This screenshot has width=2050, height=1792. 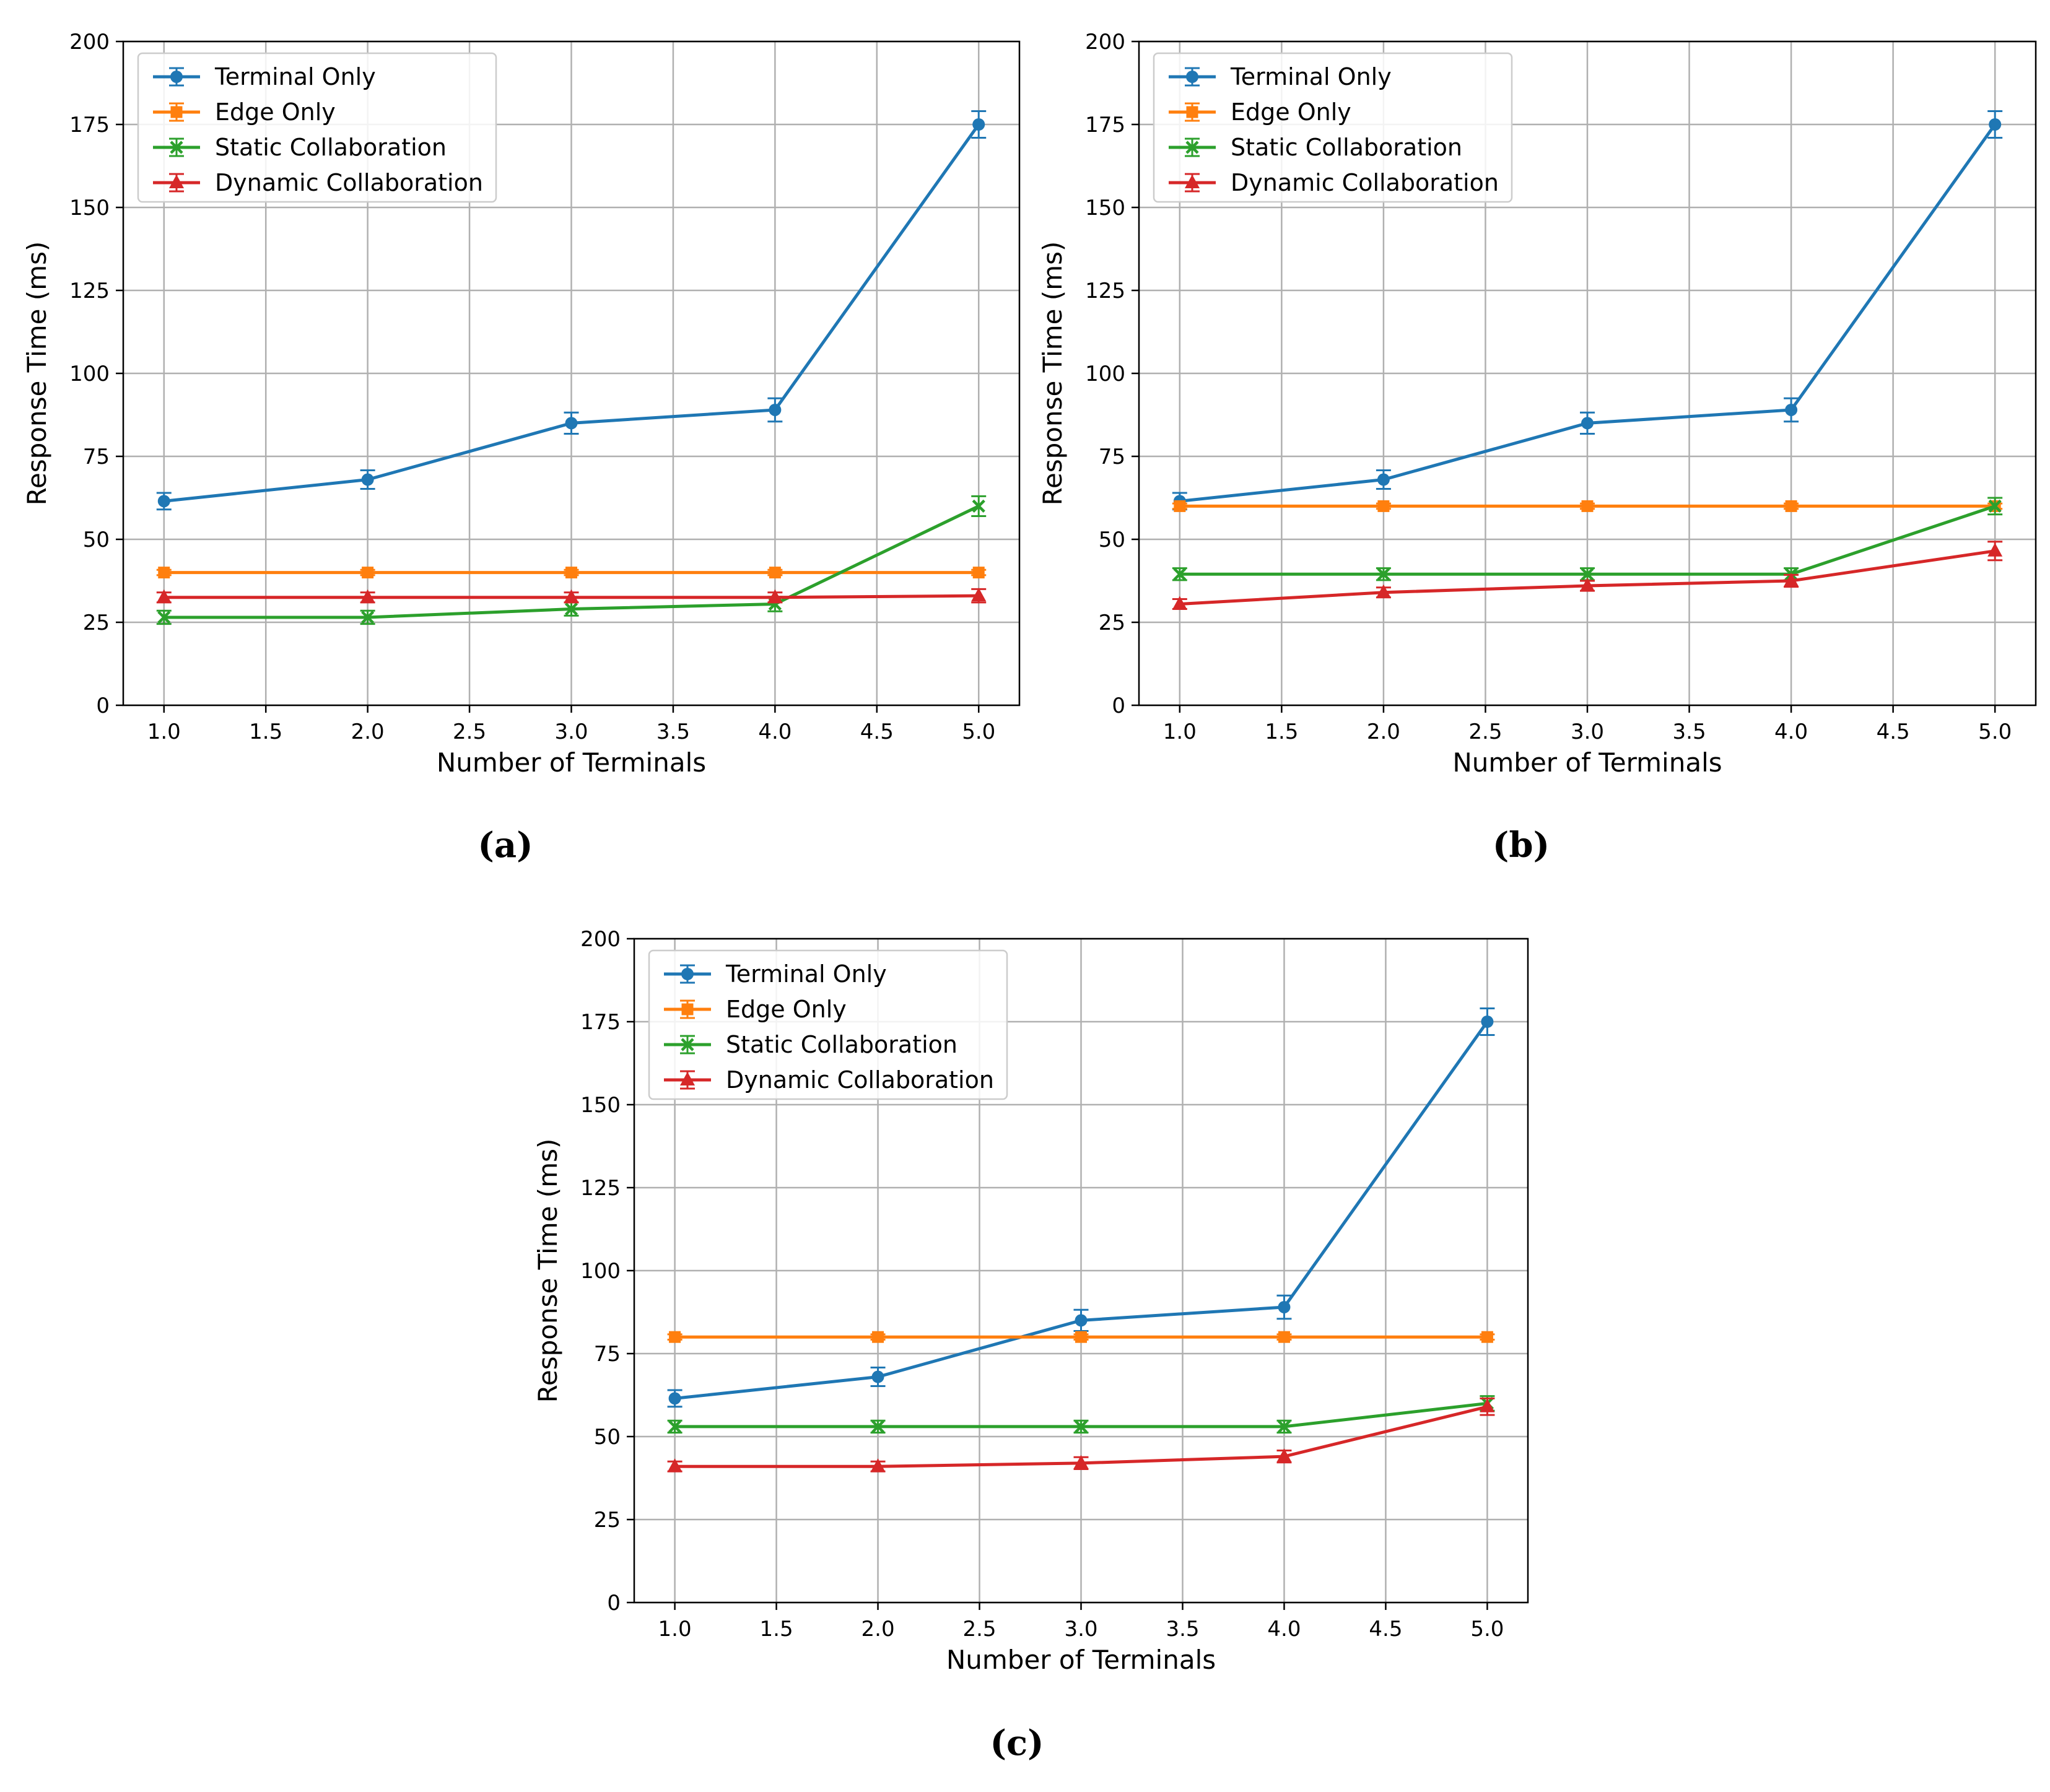 What do you see at coordinates (1791, 732) in the screenshot?
I see `x-tick-label: 4.0` at bounding box center [1791, 732].